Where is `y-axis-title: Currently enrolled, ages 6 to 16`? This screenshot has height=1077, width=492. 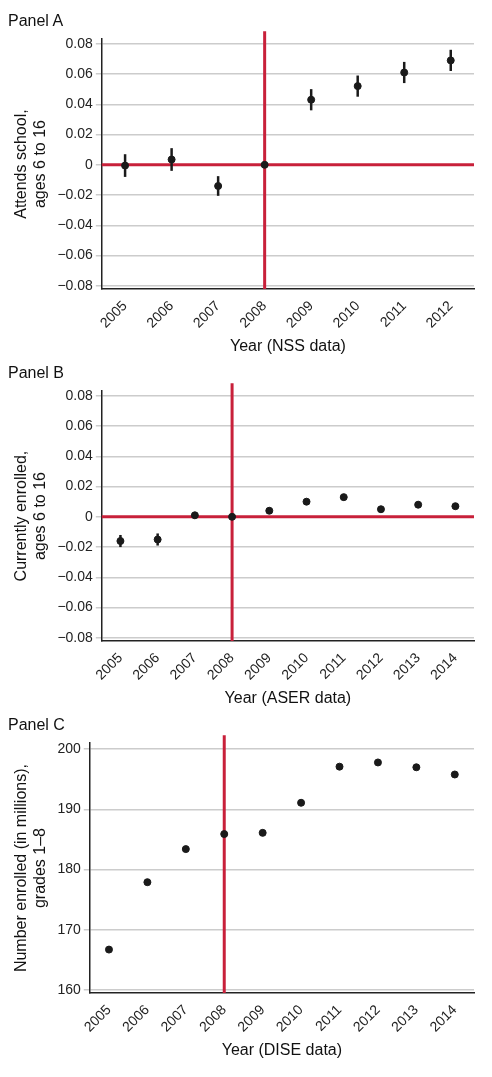 y-axis-title: Currently enrolled, ages 6 to 16 is located at coordinates (30, 516).